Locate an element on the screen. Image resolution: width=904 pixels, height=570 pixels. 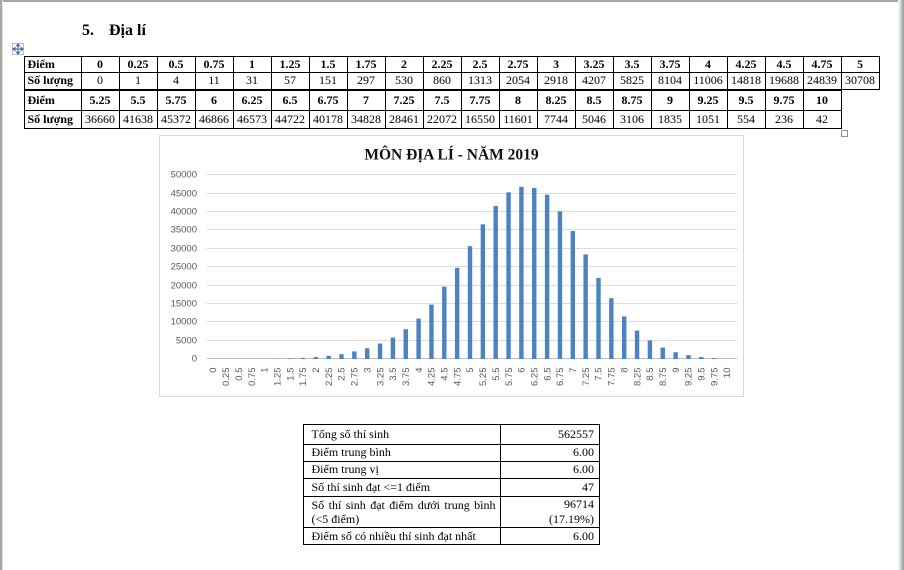
svg-text: 9 is located at coordinates (676, 369).